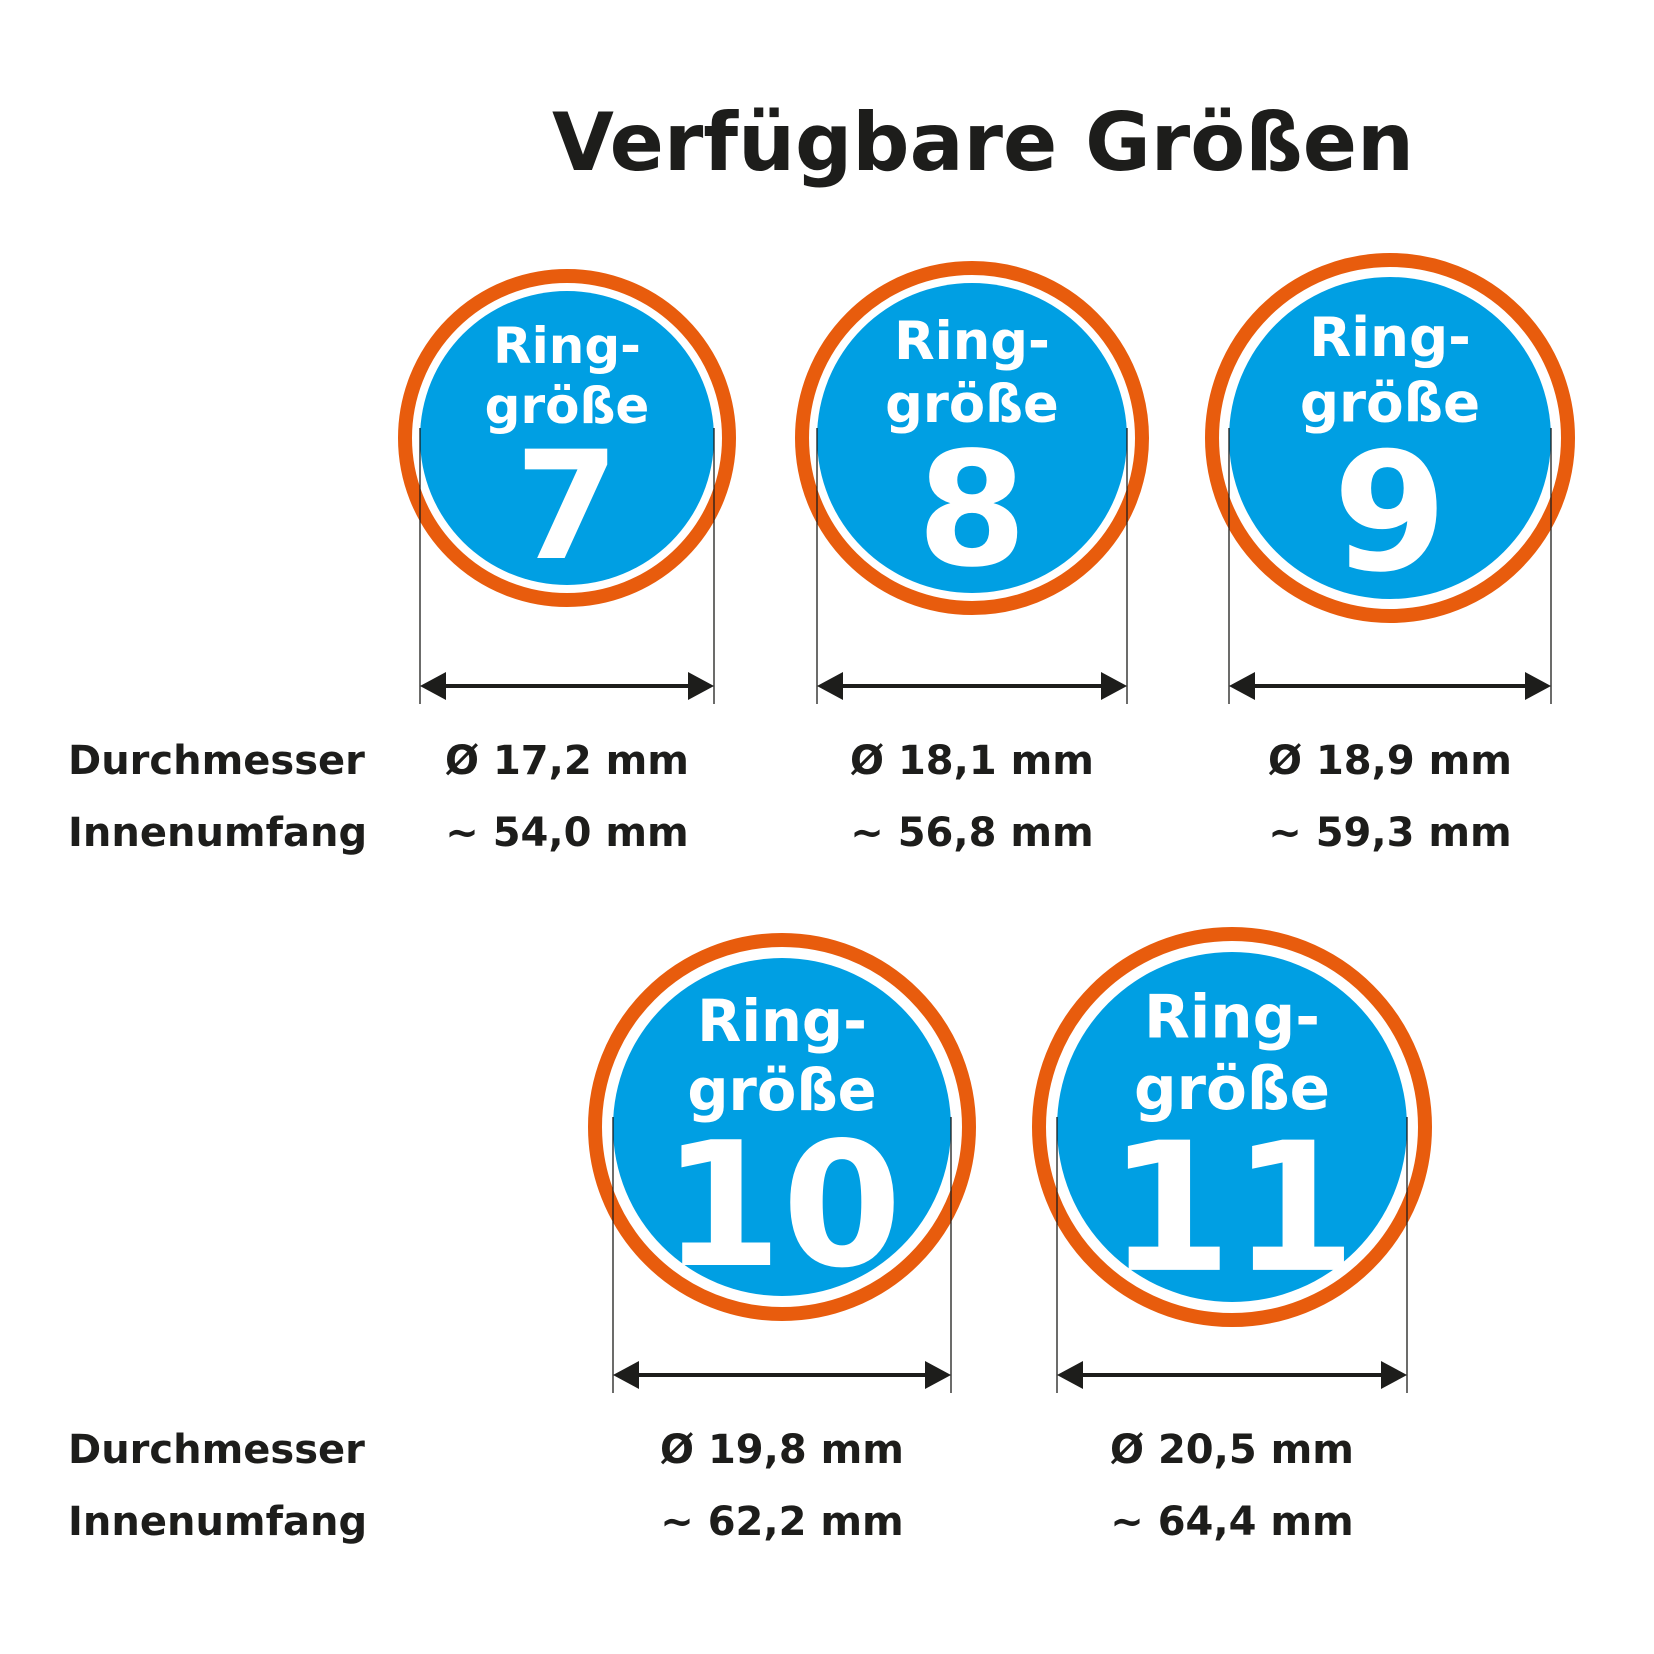 Image resolution: width=1654 pixels, height=1654 pixels. I want to click on circumference-value: ~ 62,2 mm, so click(781, 1522).